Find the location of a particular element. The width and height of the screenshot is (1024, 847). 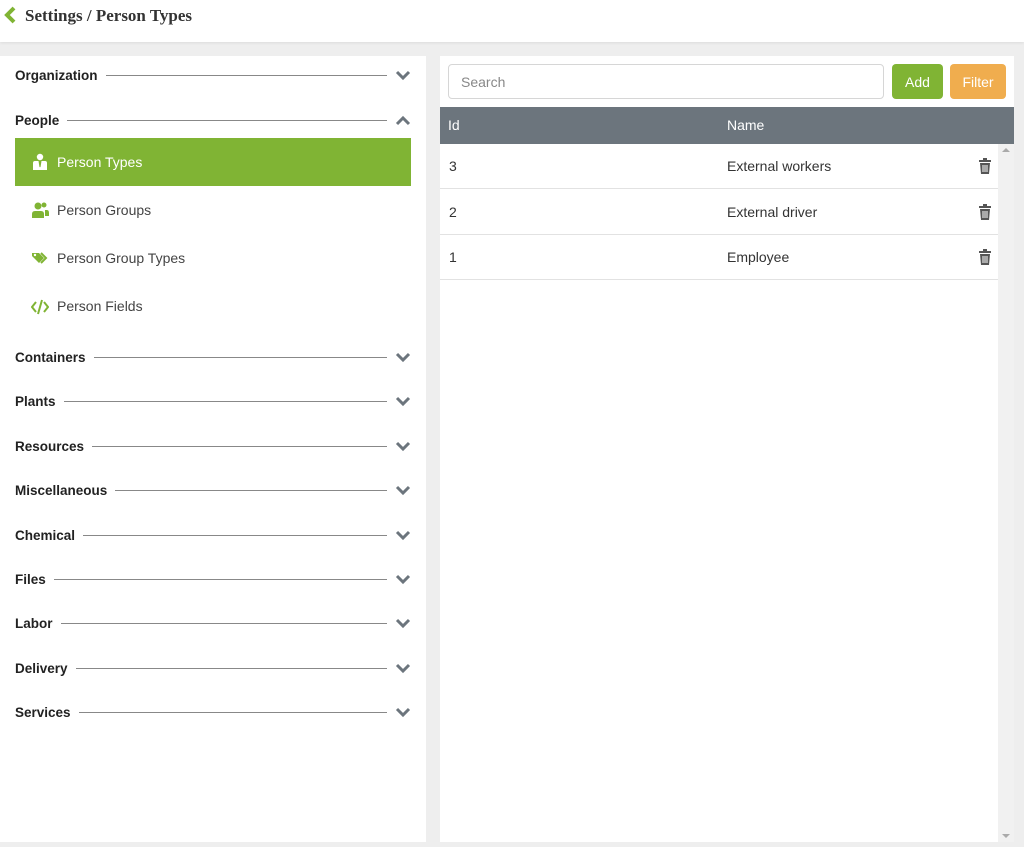

sidebar-item-label: Person Fields is located at coordinates (100, 306).